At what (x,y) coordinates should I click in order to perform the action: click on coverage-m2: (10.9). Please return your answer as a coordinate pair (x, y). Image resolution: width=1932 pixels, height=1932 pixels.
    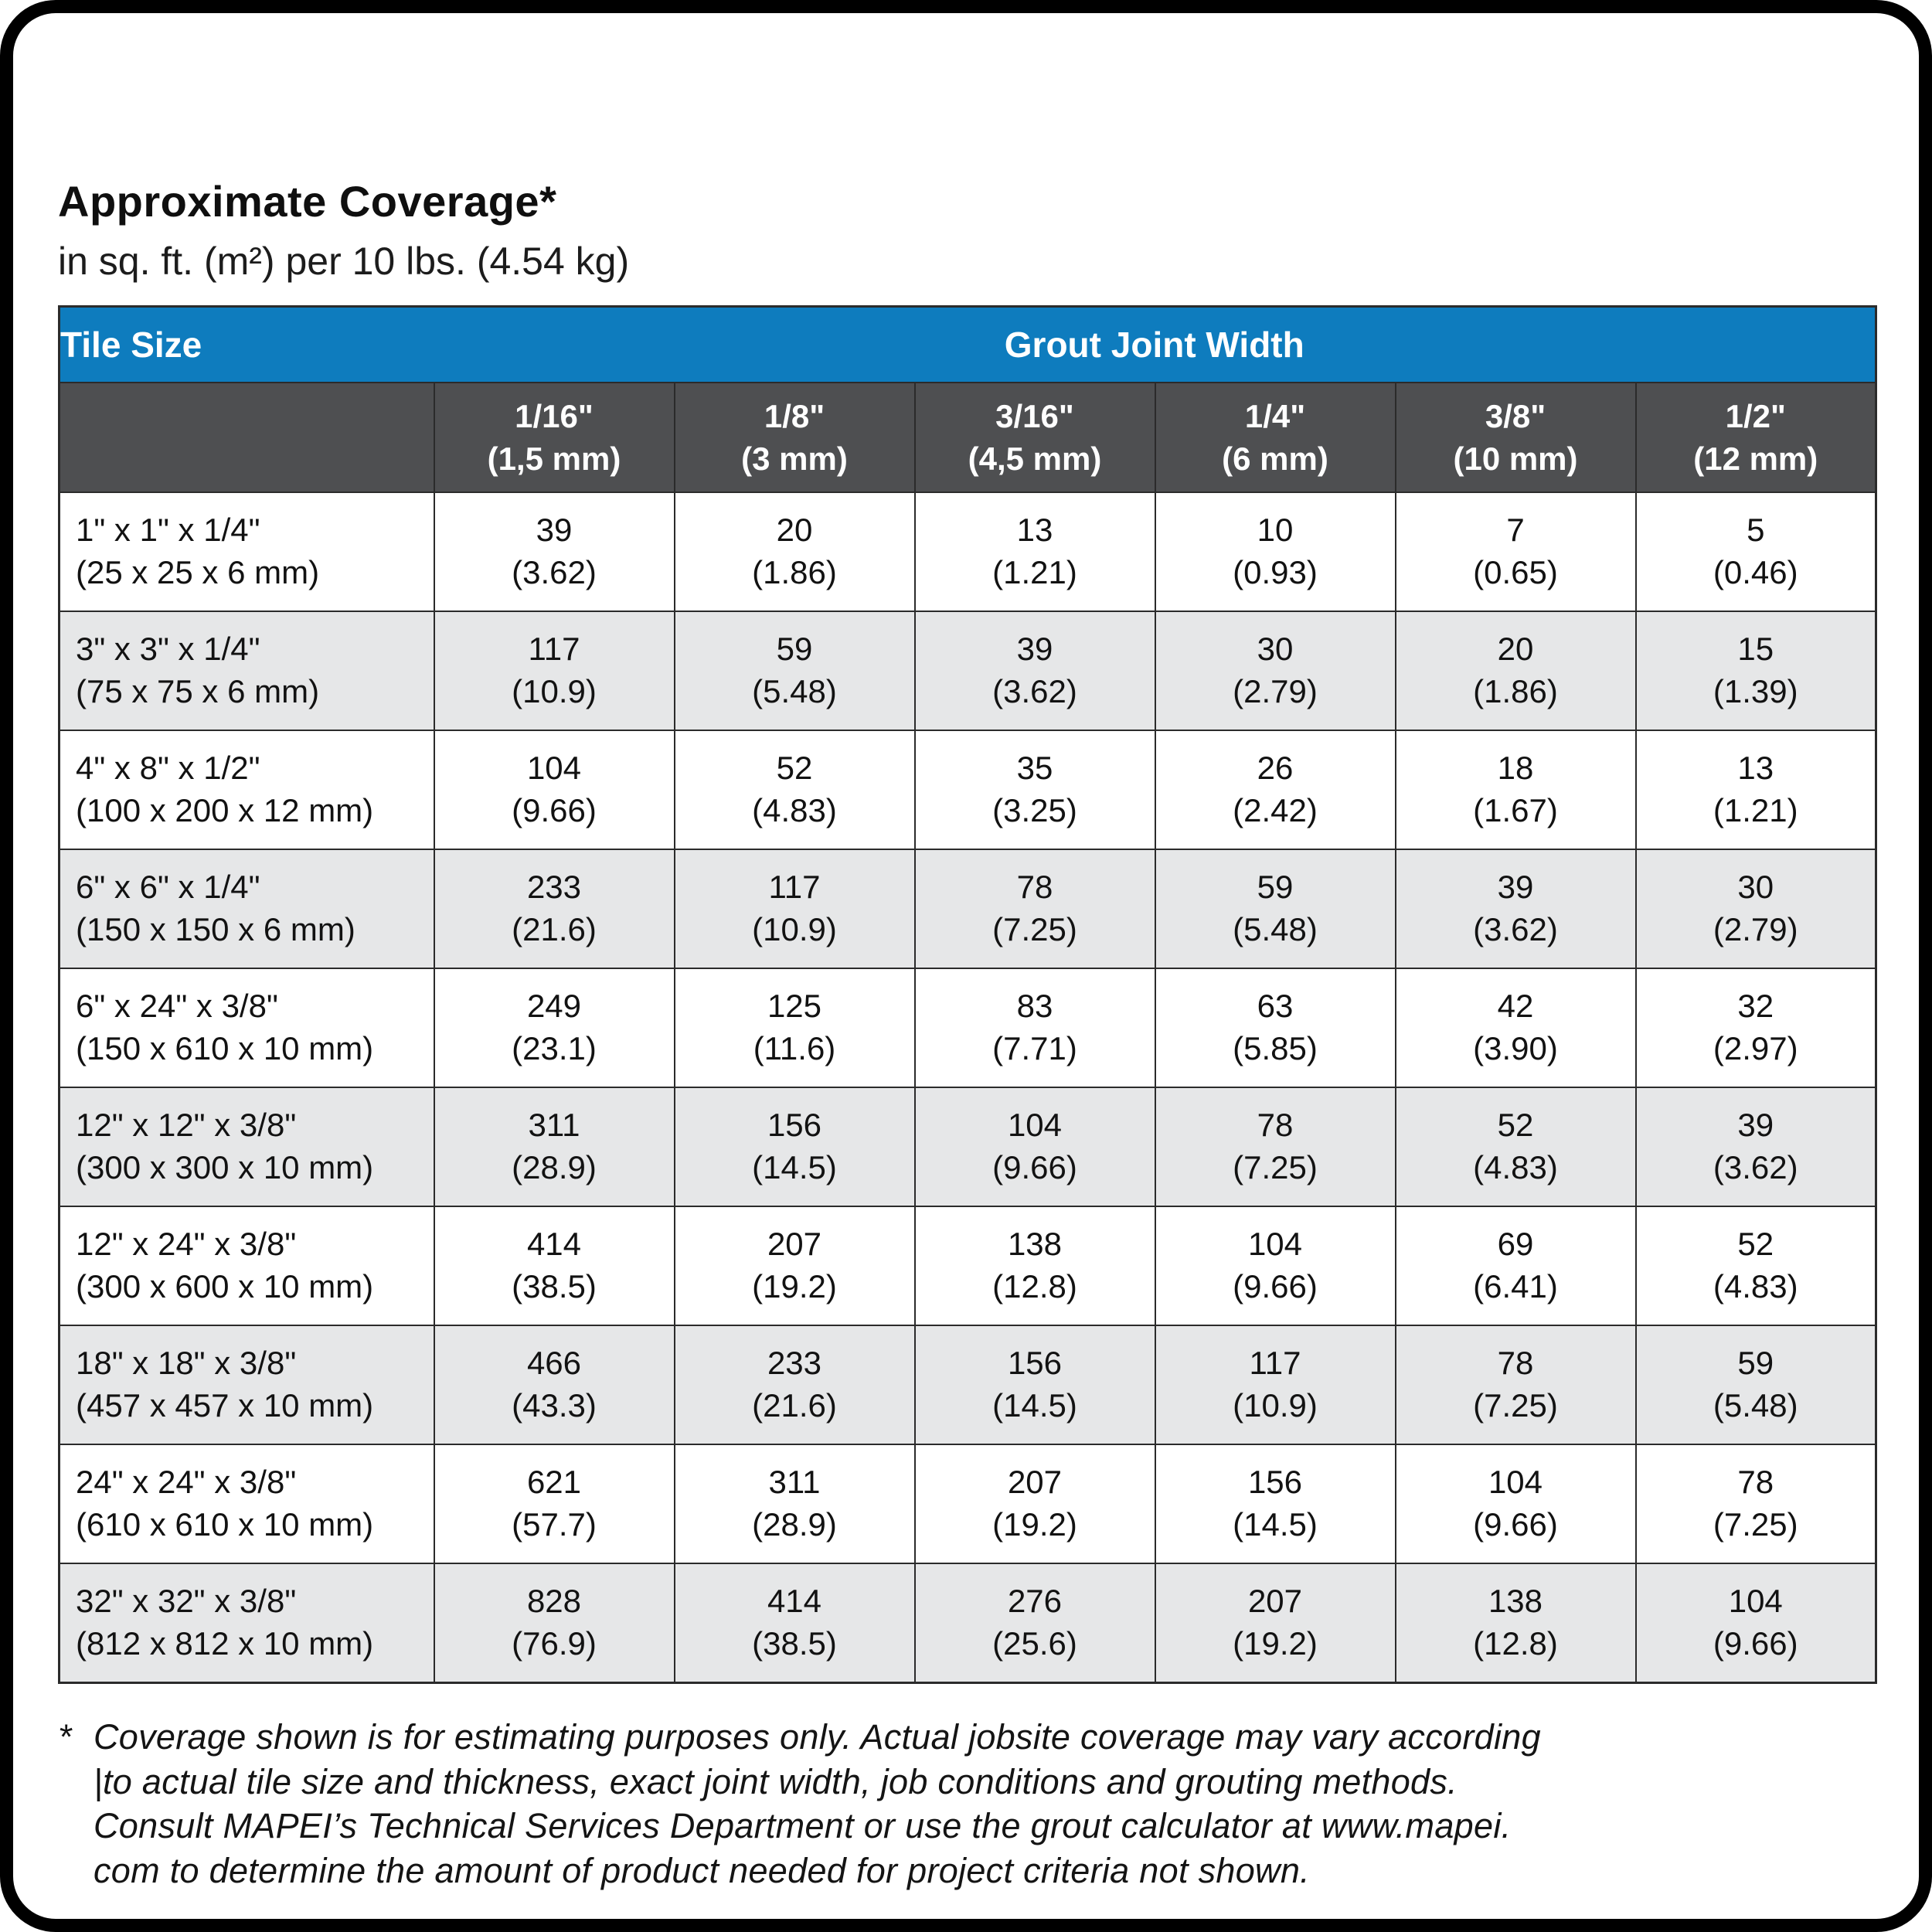
    Looking at the image, I should click on (554, 691).